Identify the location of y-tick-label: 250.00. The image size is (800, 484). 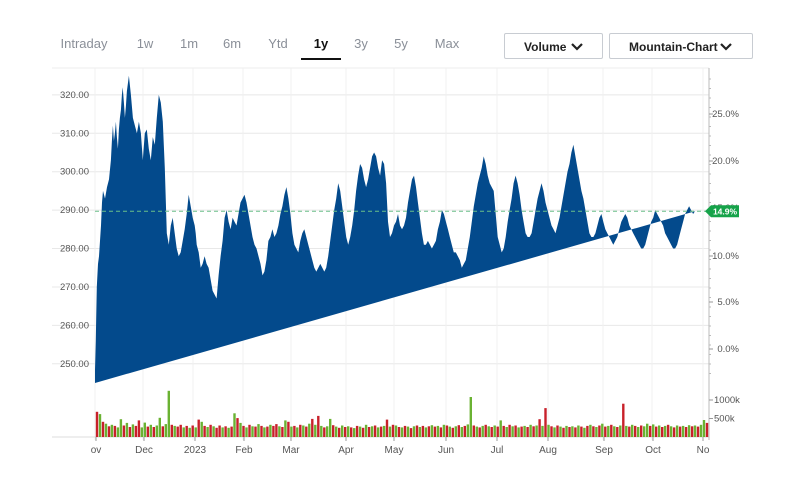
(74, 364).